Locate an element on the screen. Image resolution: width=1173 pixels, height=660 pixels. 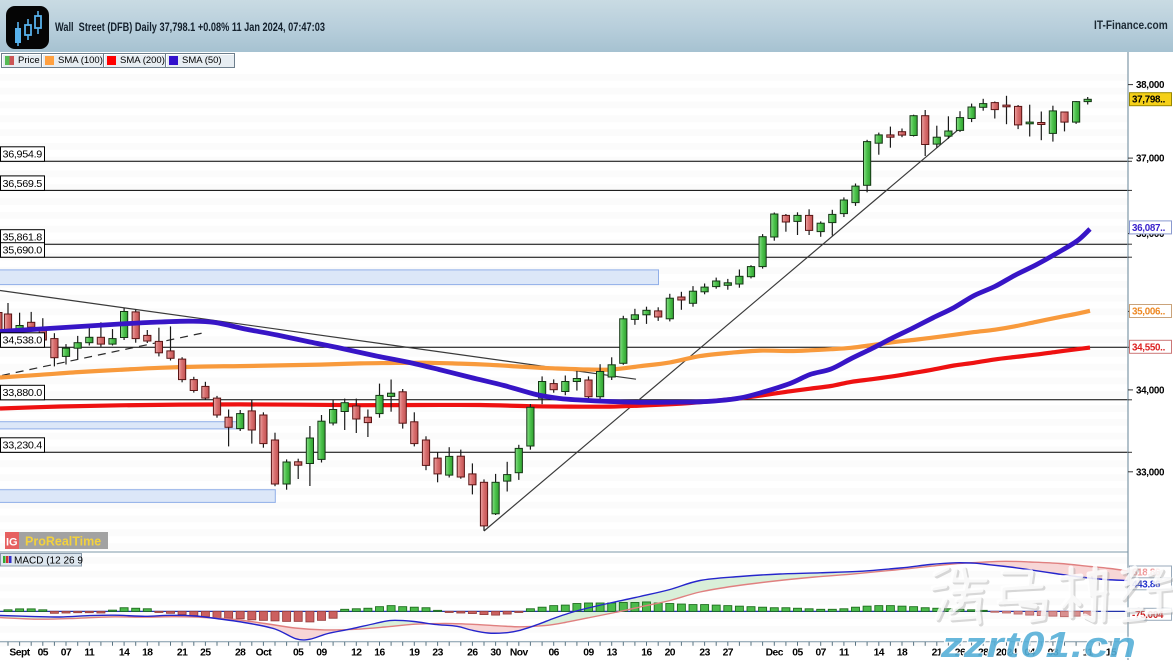
svg-text: 36,087.. is located at coordinates (1149, 228).